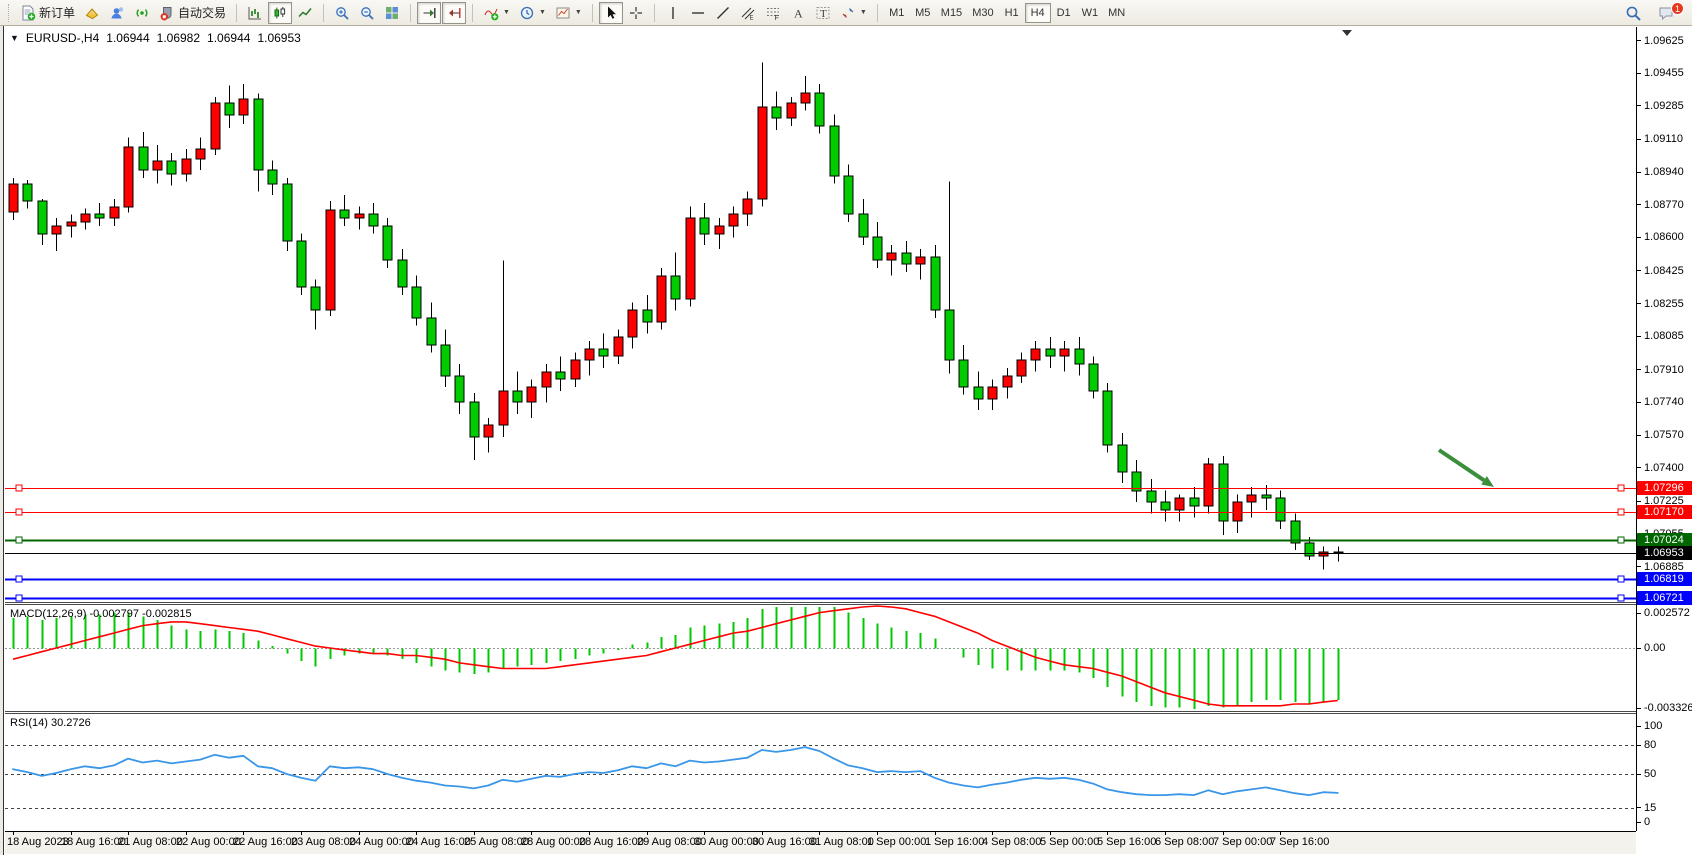 The width and height of the screenshot is (1692, 855). I want to click on new-order-icon, so click(29, 12).